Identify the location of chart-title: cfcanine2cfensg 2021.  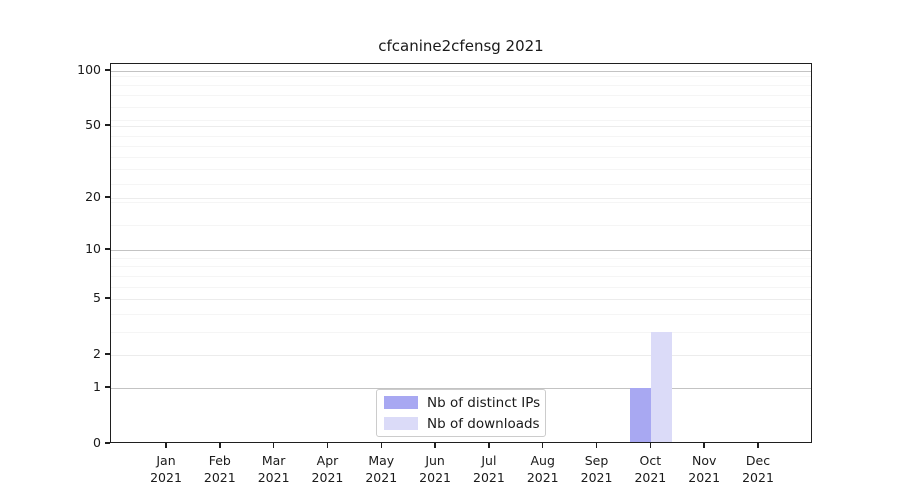
(461, 46).